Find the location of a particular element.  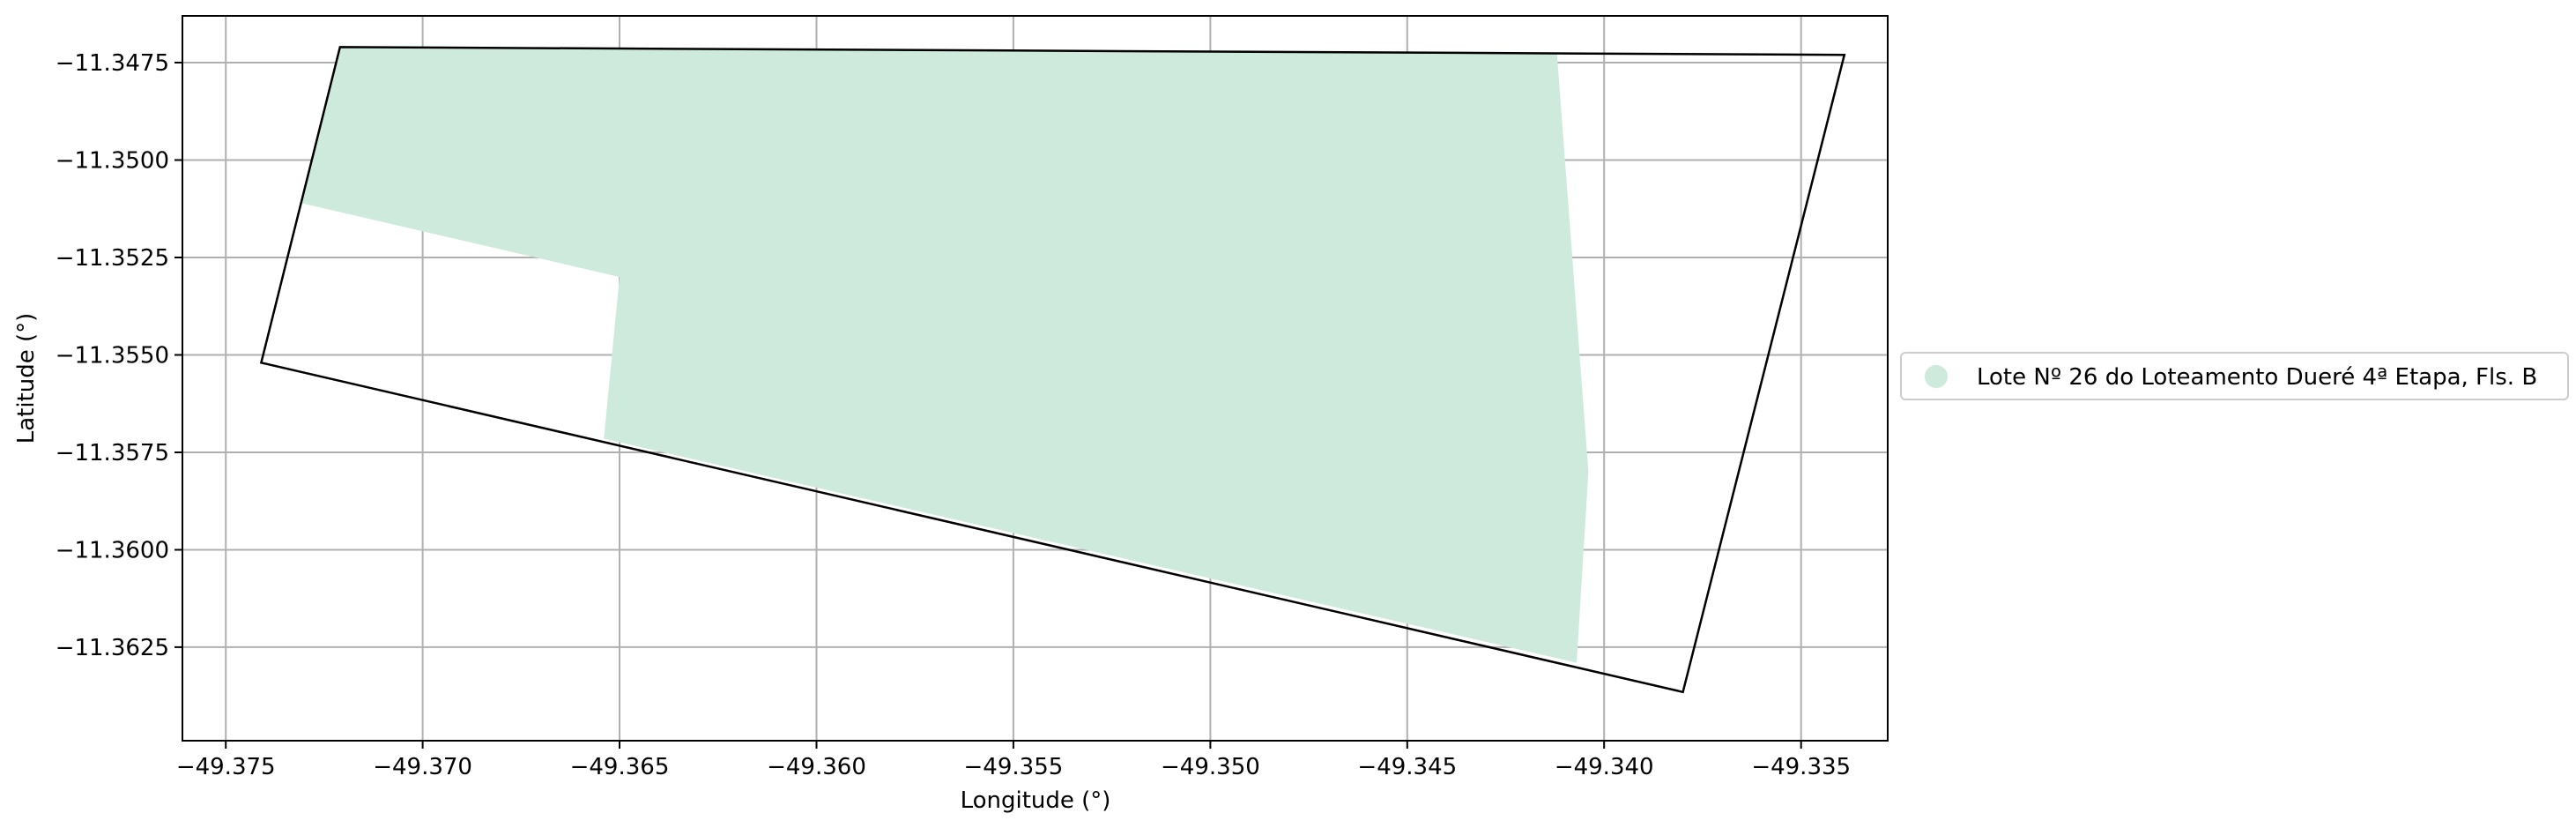

x-tick-label: −49.375 is located at coordinates (226, 767).